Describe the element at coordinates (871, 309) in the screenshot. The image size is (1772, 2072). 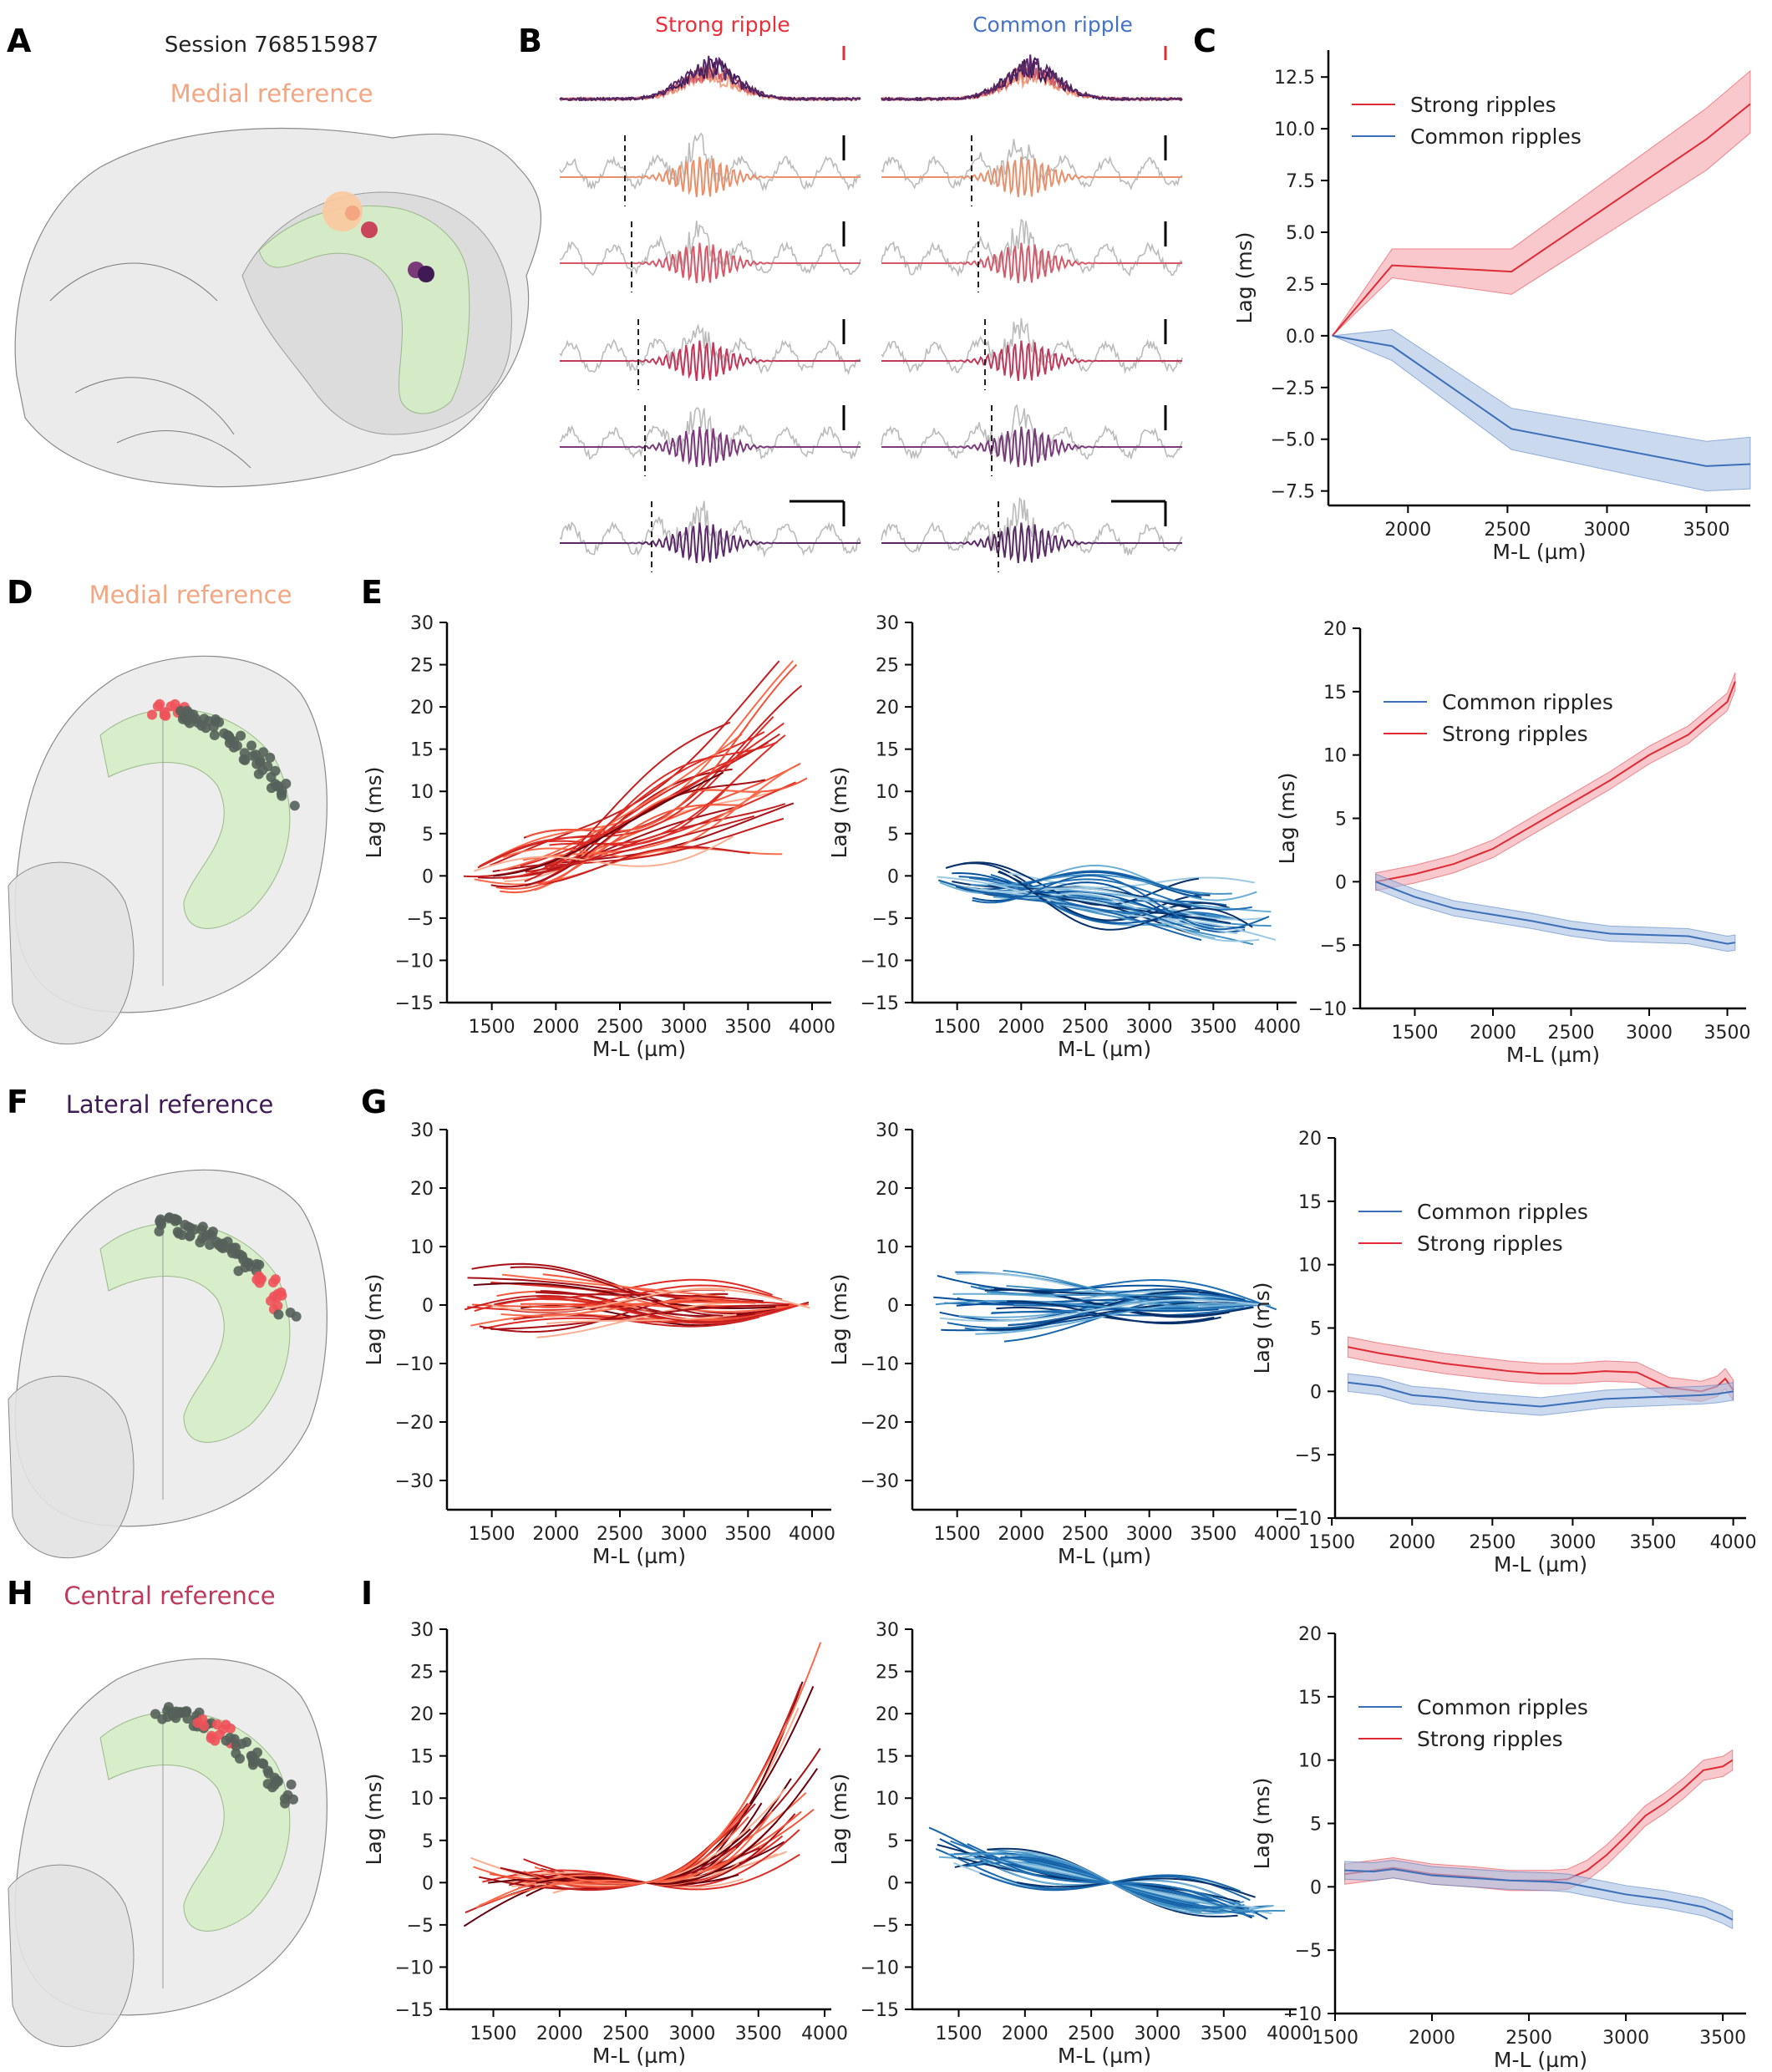
I see `ripple-traces` at that location.